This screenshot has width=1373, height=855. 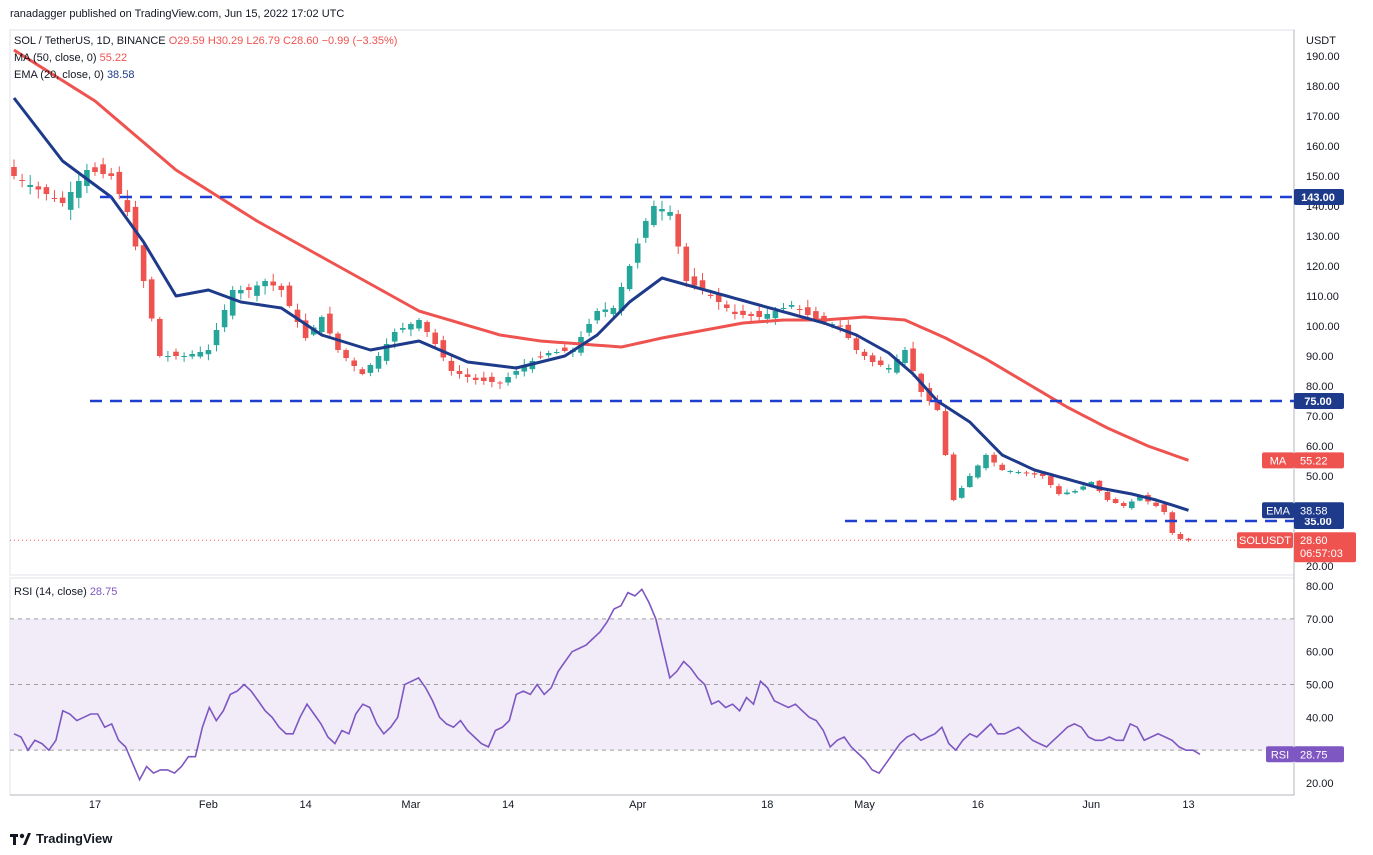 I want to click on price-tick-label: 130.00, so click(x=1323, y=237).